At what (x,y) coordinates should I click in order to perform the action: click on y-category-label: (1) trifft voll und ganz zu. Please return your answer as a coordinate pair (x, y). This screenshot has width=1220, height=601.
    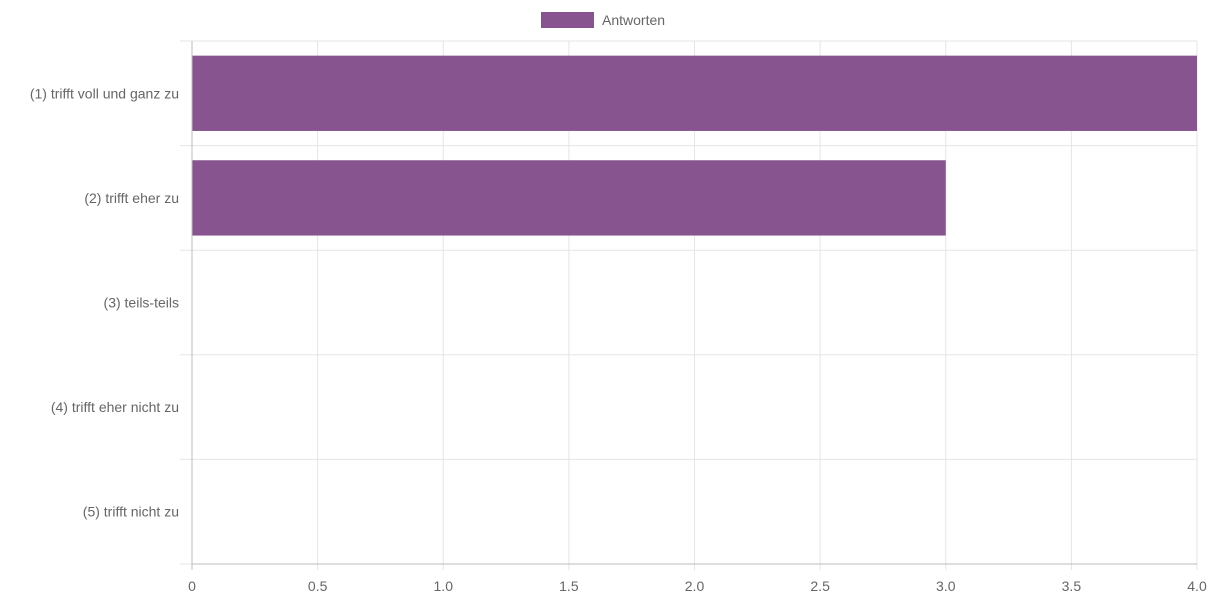
    Looking at the image, I should click on (104, 93).